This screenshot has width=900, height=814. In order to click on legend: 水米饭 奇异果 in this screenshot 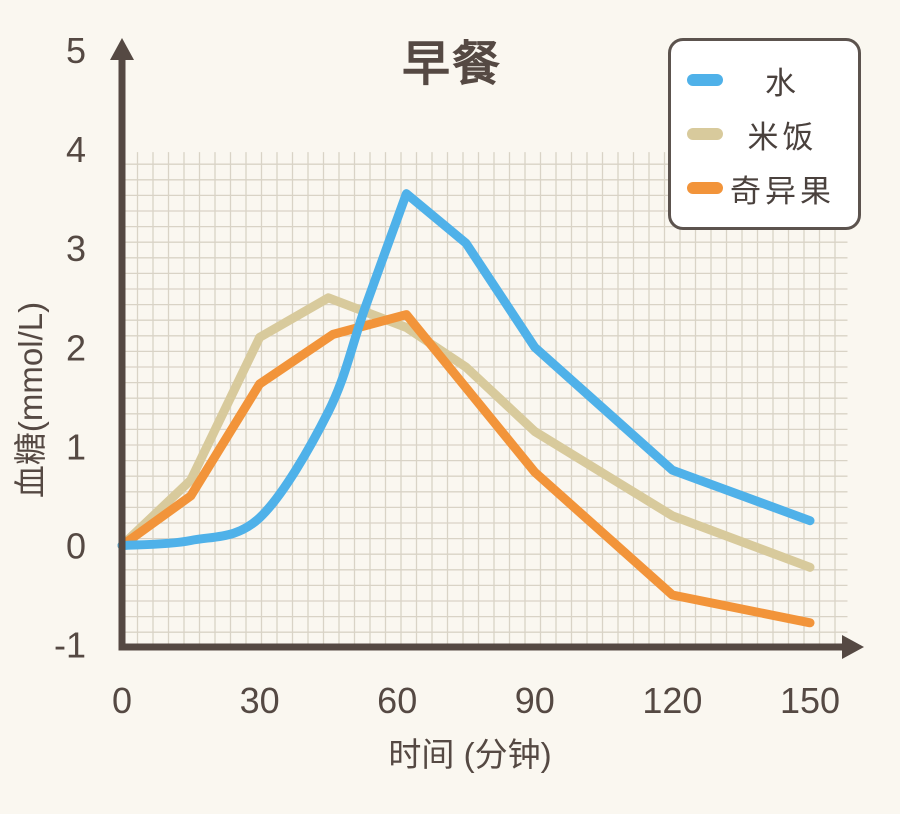, I will do `click(764, 134)`.